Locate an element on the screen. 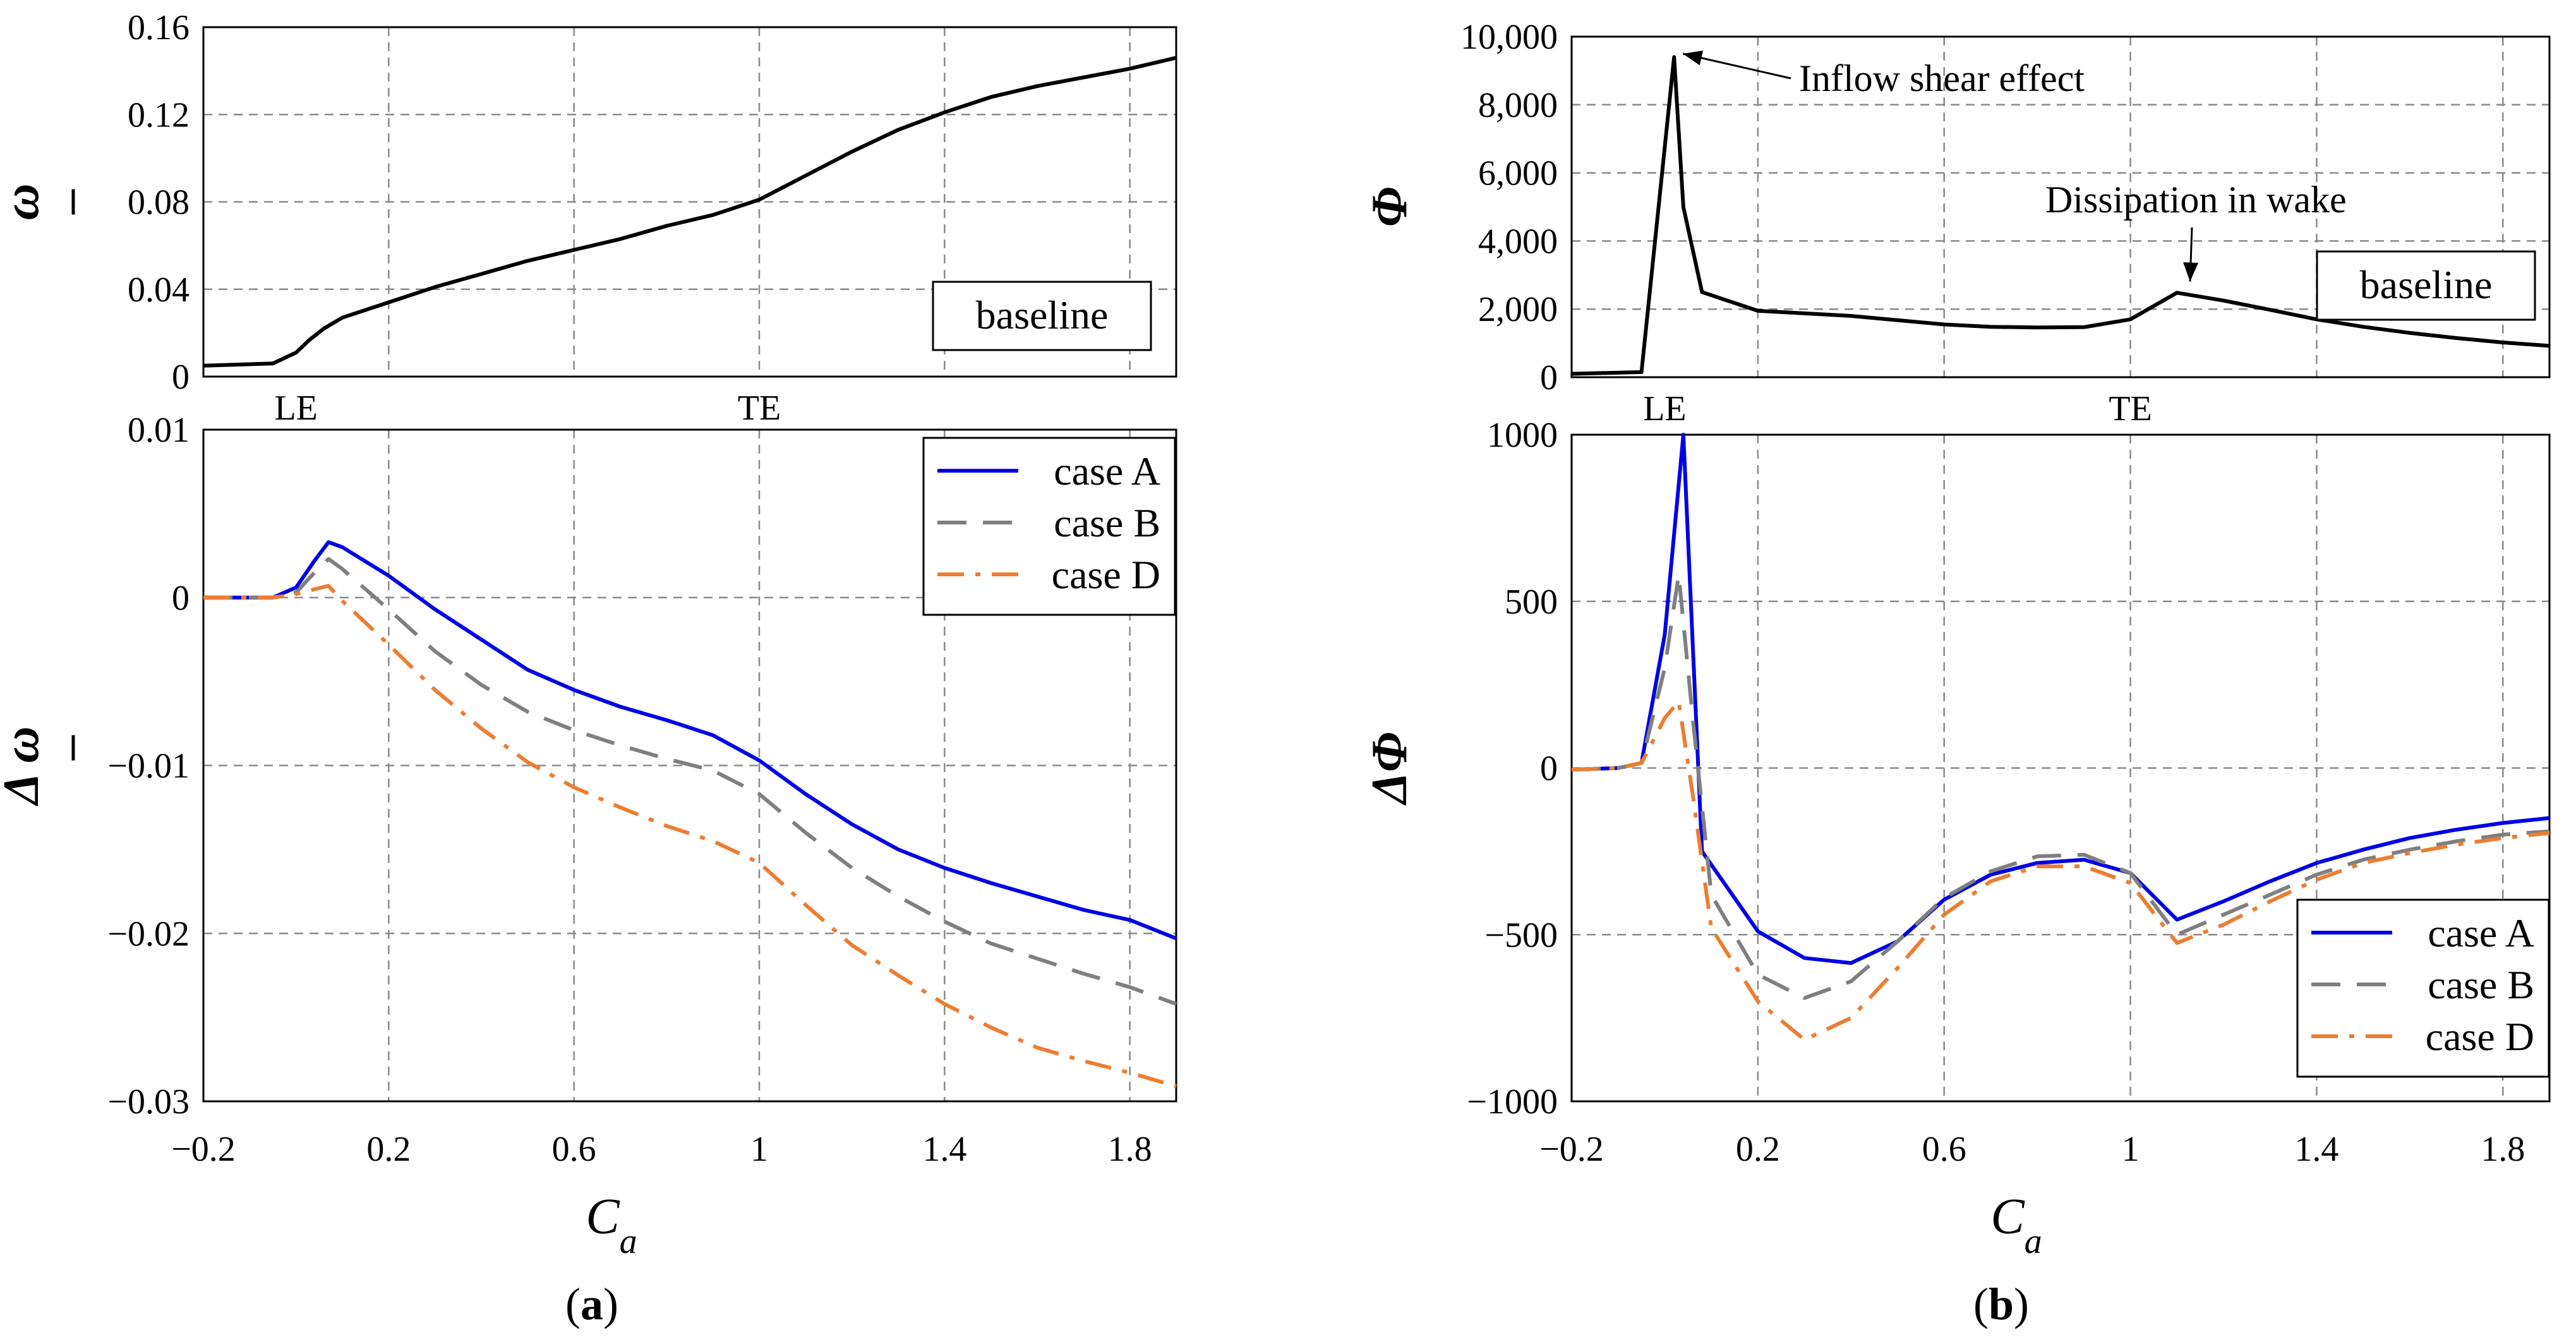 The width and height of the screenshot is (2576, 1337). x-axis-title-b: Ca is located at coordinates (2016, 1225).